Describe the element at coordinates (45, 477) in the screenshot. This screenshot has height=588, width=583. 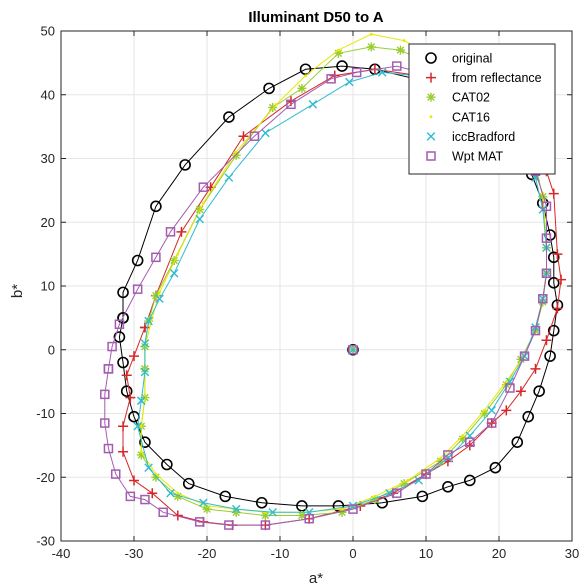
I see `y-tick-label: -20` at that location.